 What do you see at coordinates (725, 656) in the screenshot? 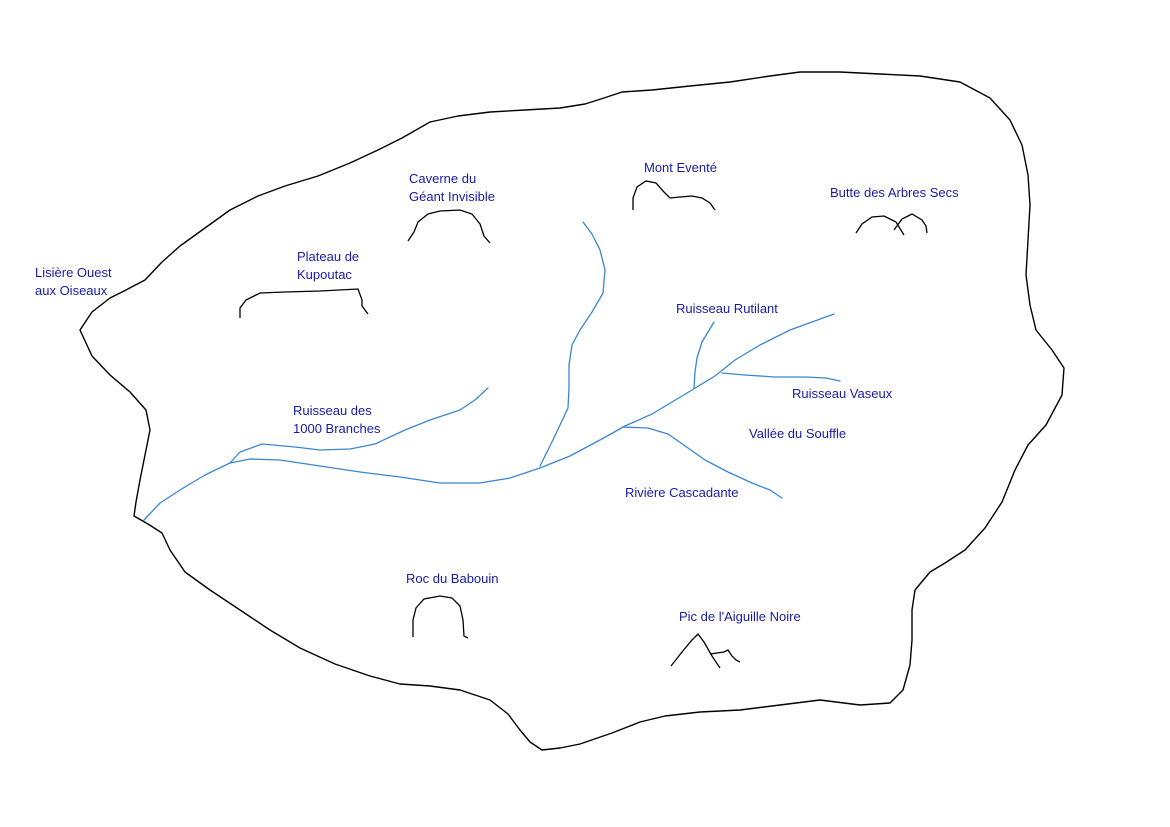
I see `pic-outline-tail` at bounding box center [725, 656].